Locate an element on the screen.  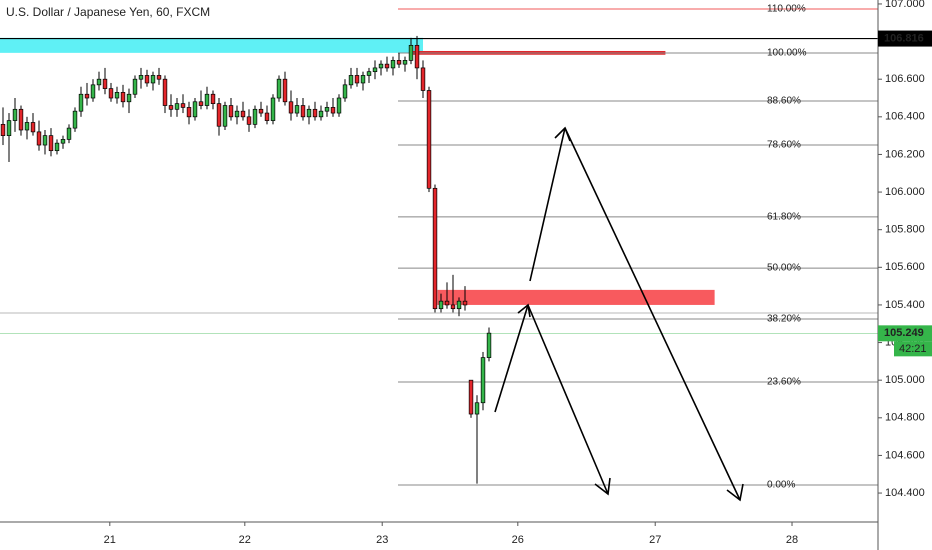
fib-label: 0.00% is located at coordinates (781, 485).